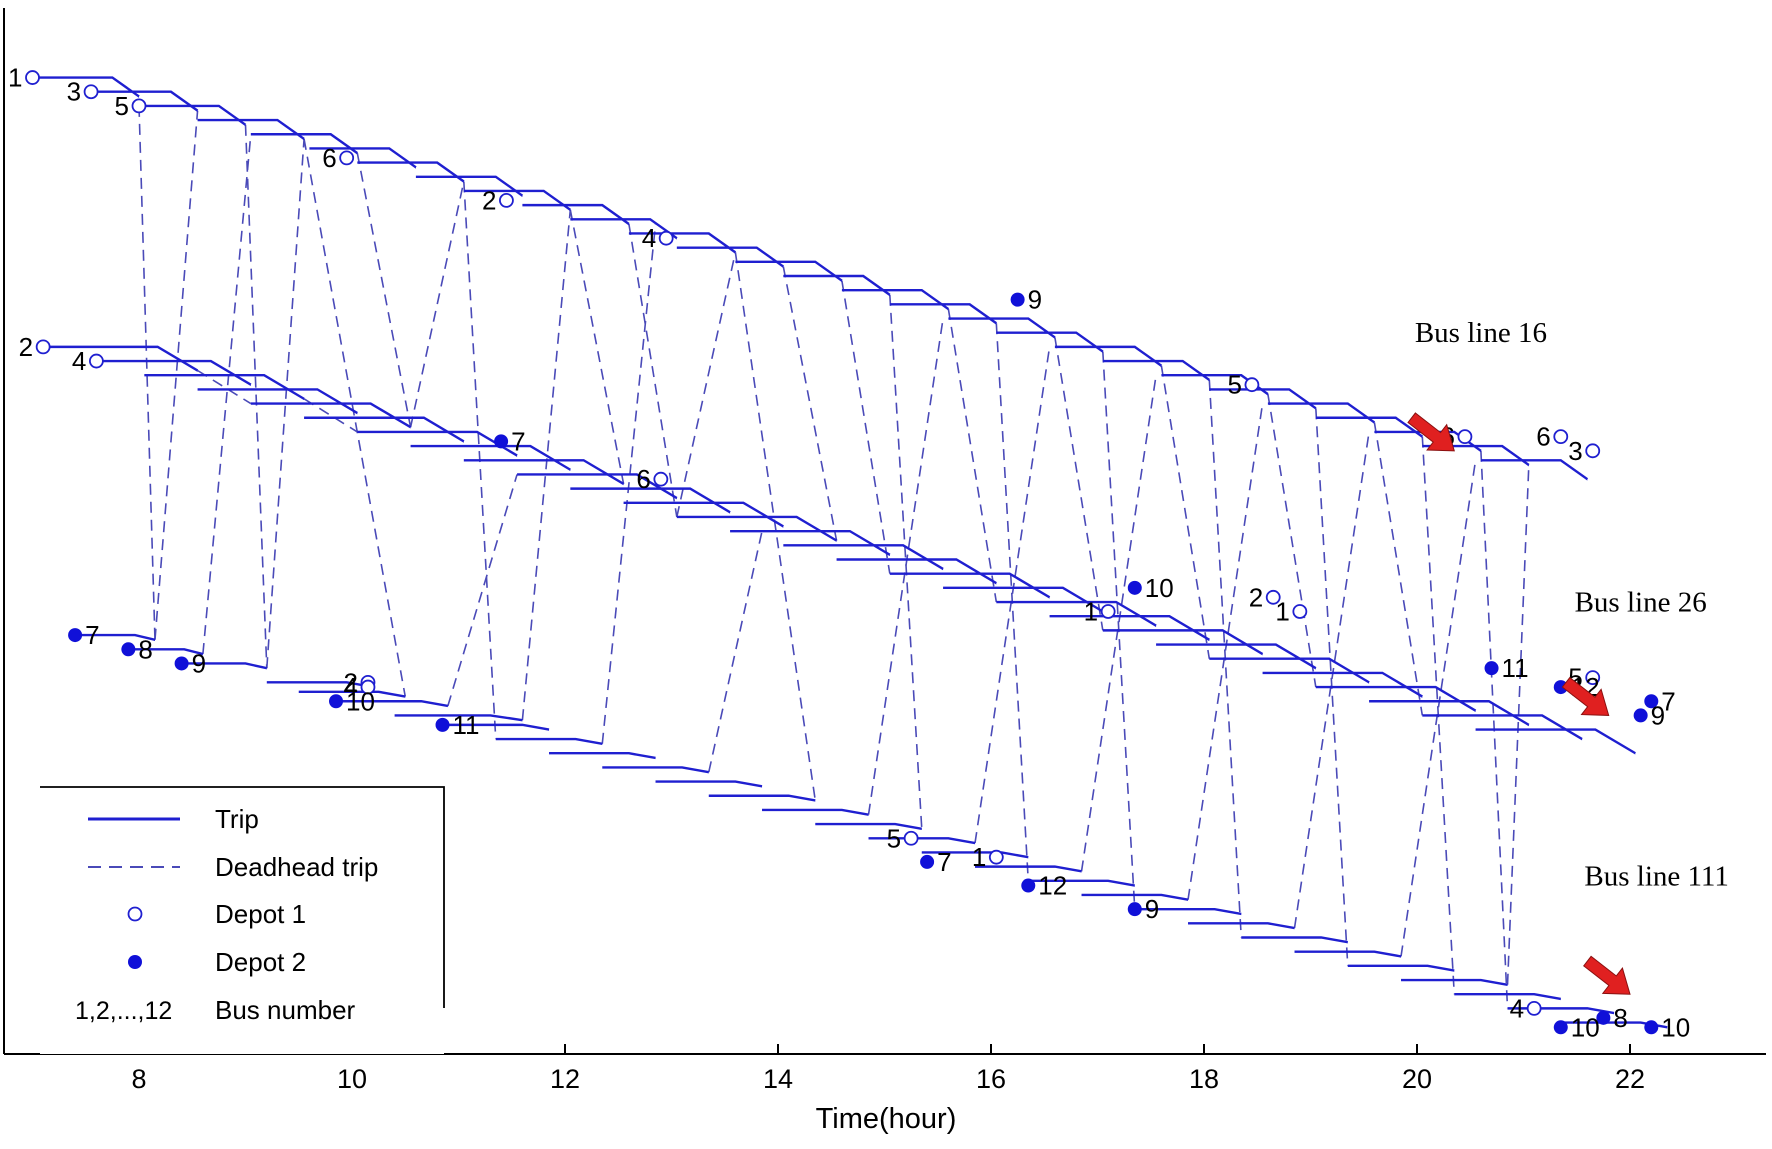  What do you see at coordinates (1204, 1079) in the screenshot?
I see `x-tick-label-18: 18` at bounding box center [1204, 1079].